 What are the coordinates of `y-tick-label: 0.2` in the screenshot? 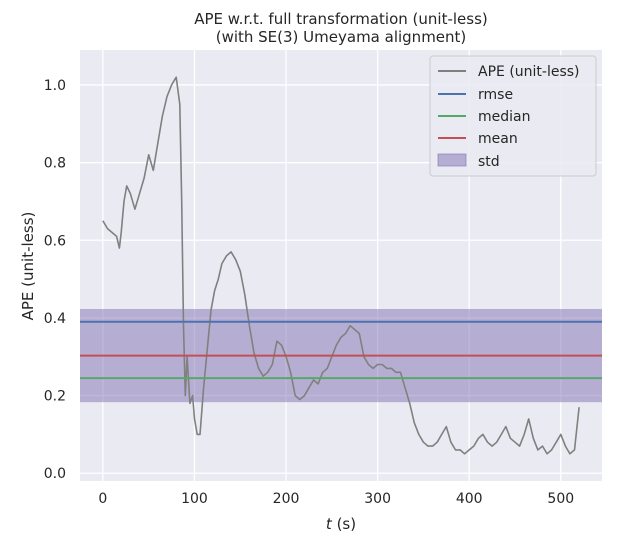 It's located at (55, 397).